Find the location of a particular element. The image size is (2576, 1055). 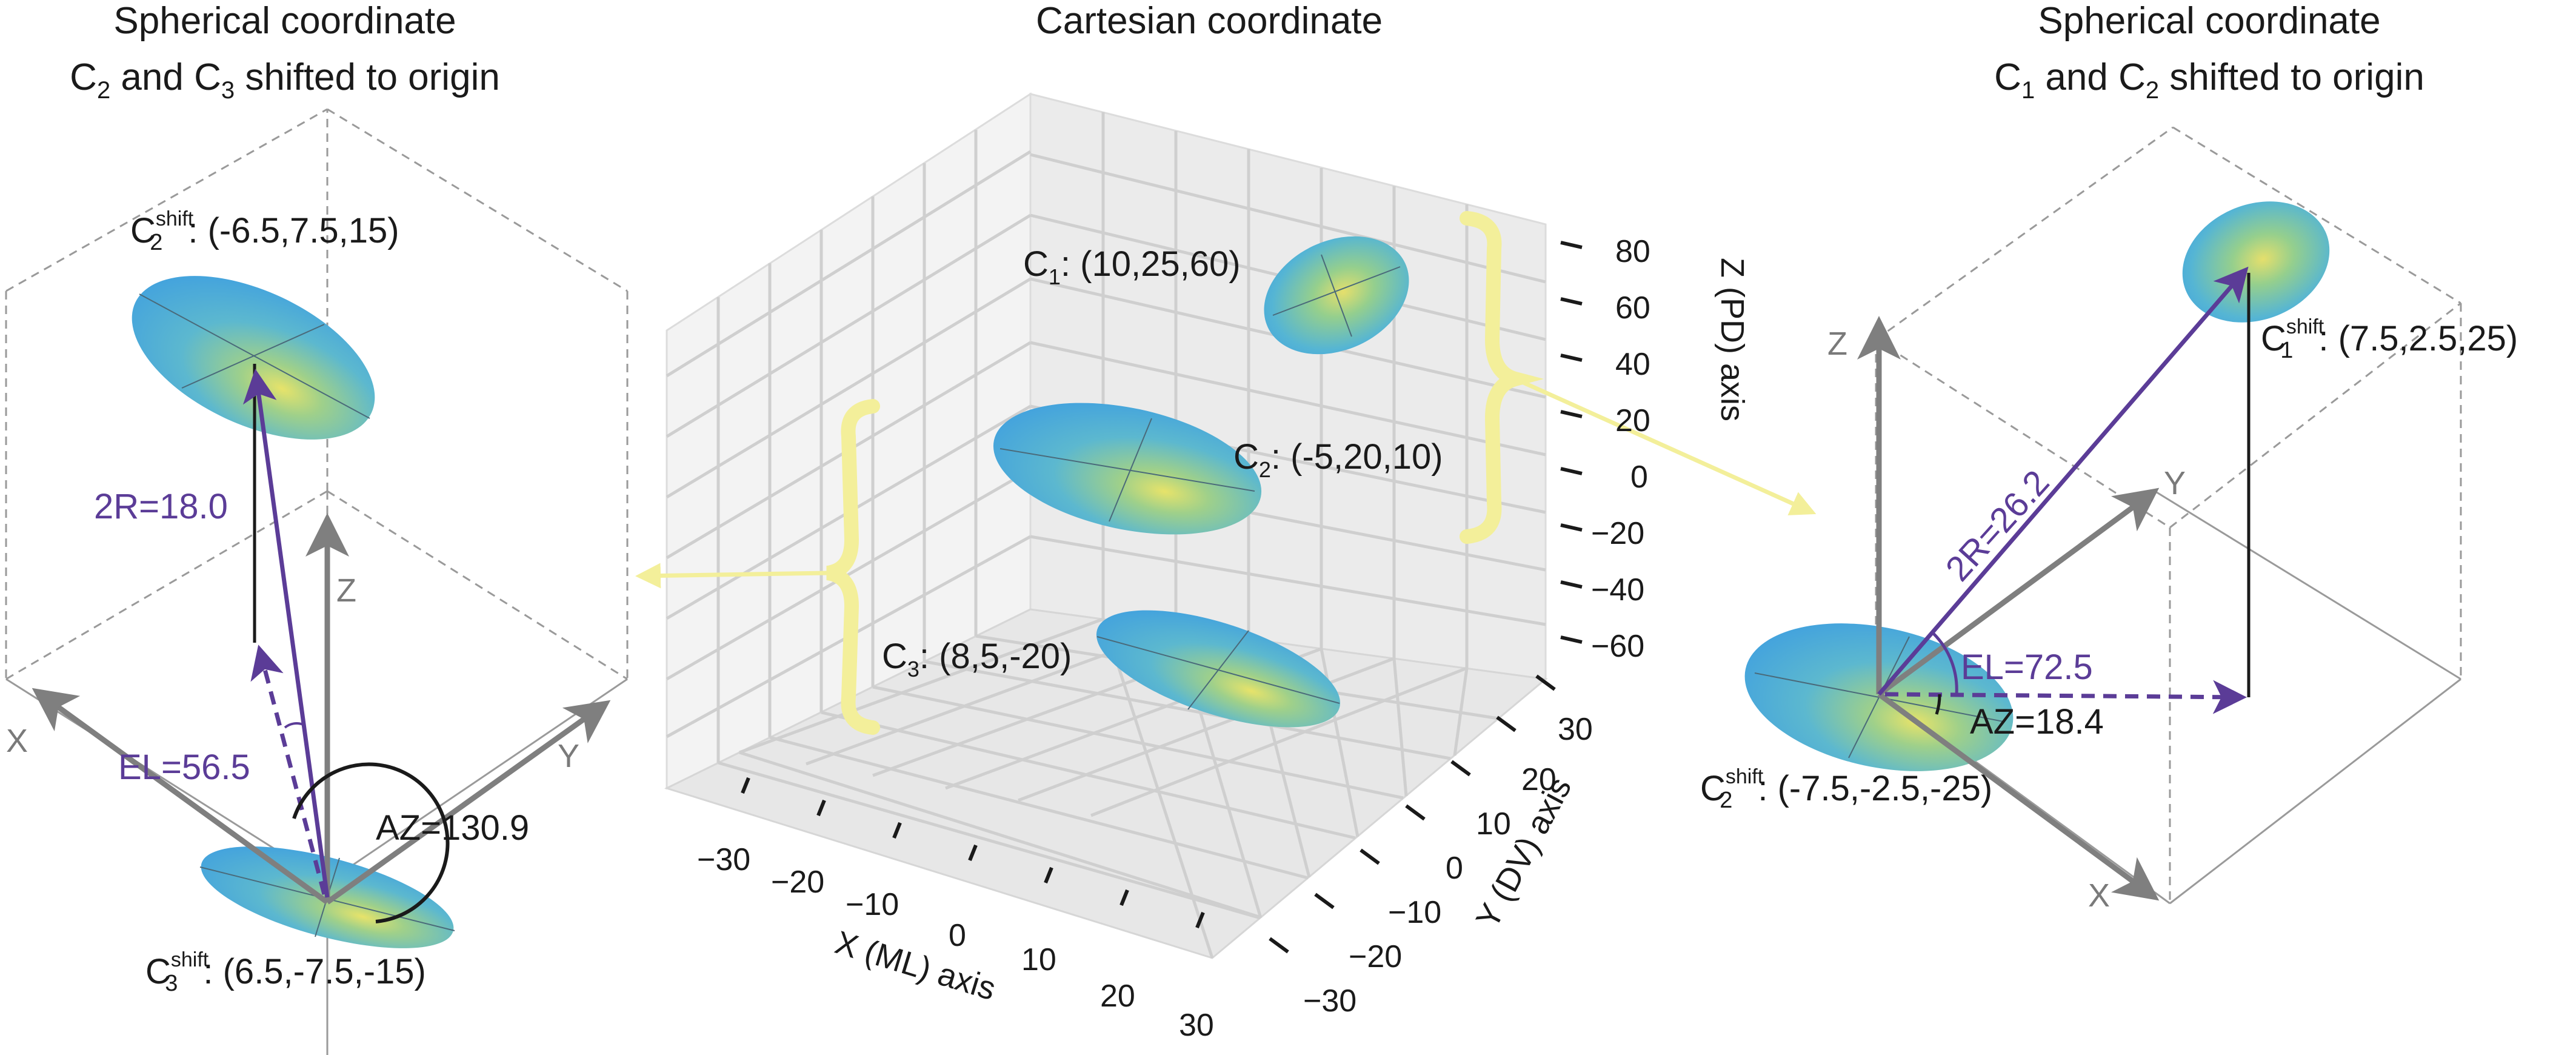

left-z-axis-label: Z is located at coordinates (346, 590).